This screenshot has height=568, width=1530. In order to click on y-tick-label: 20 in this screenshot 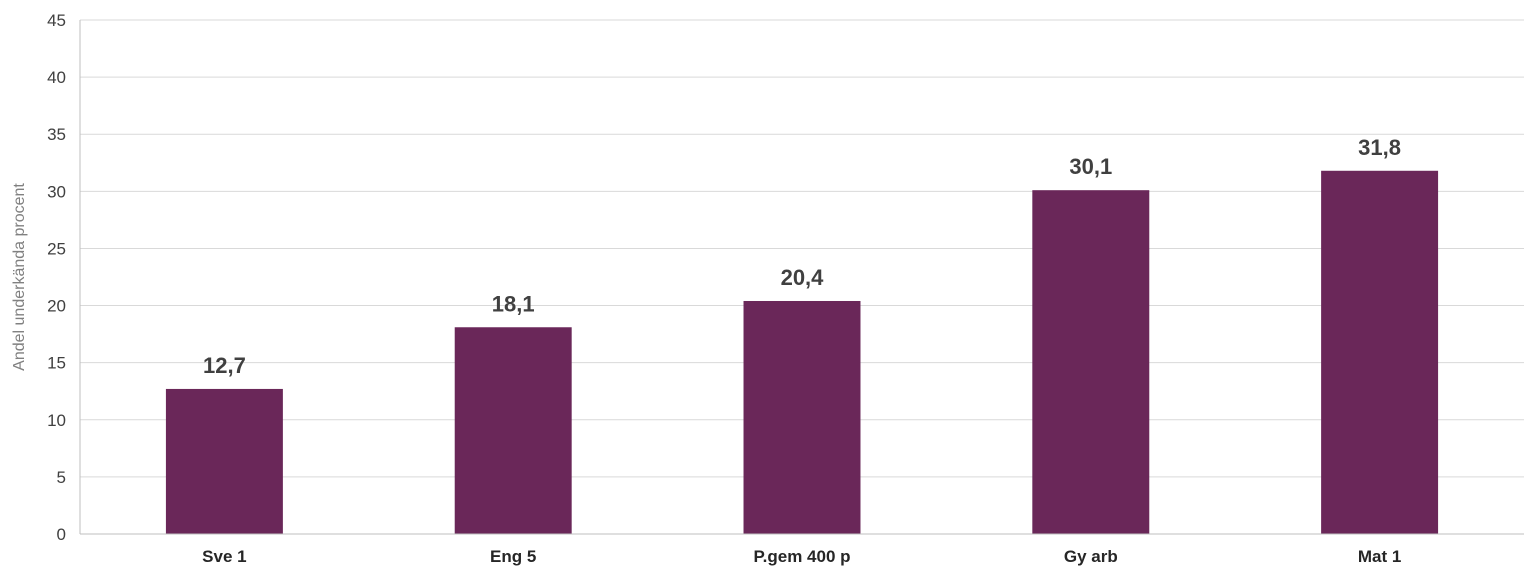, I will do `click(56, 306)`.